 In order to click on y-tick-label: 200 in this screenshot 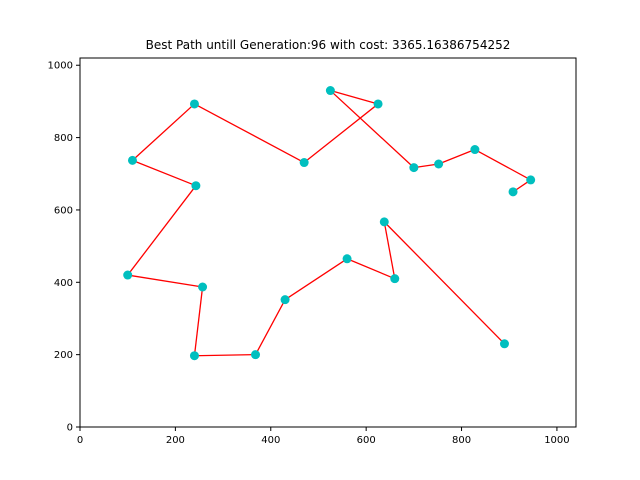, I will do `click(63, 355)`.